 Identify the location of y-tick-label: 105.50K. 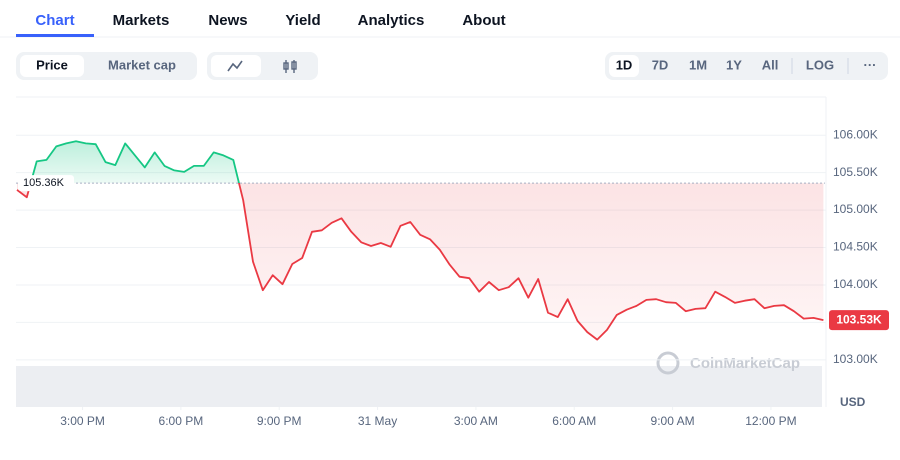
(855, 172).